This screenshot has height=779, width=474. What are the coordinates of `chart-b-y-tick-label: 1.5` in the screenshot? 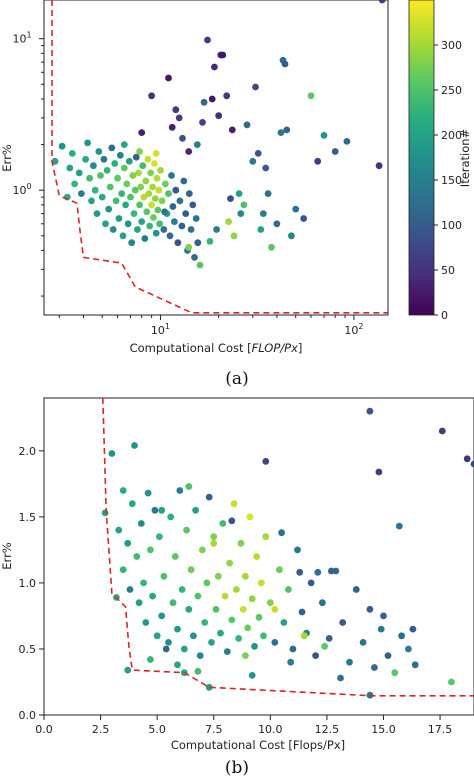 It's located at (28, 517).